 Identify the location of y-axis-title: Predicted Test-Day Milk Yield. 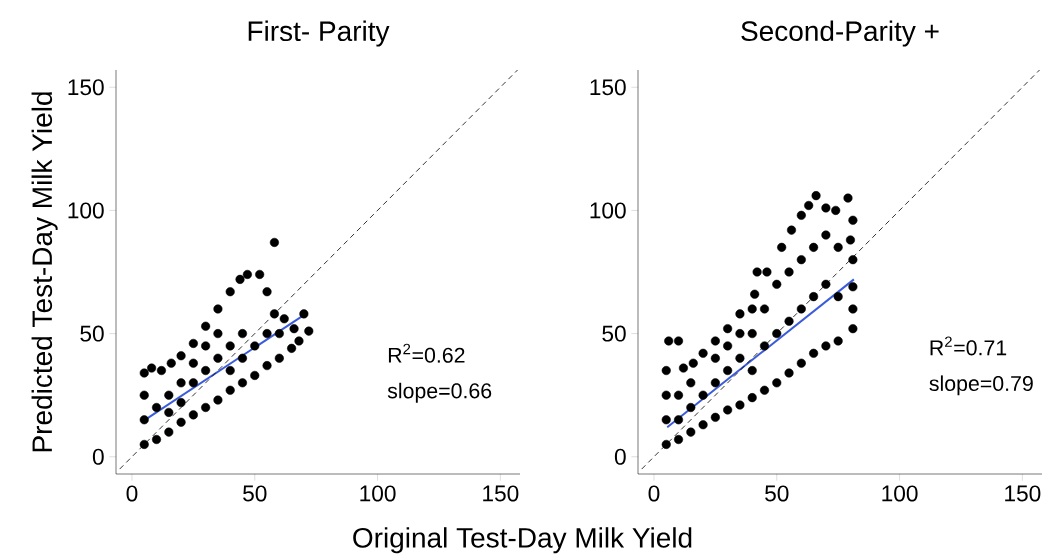
(44, 272).